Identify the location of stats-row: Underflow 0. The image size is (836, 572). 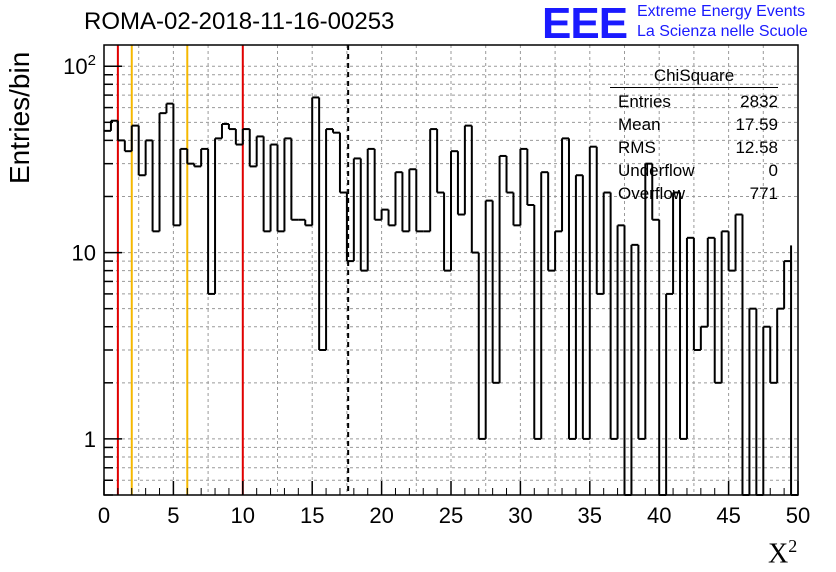
(694, 170).